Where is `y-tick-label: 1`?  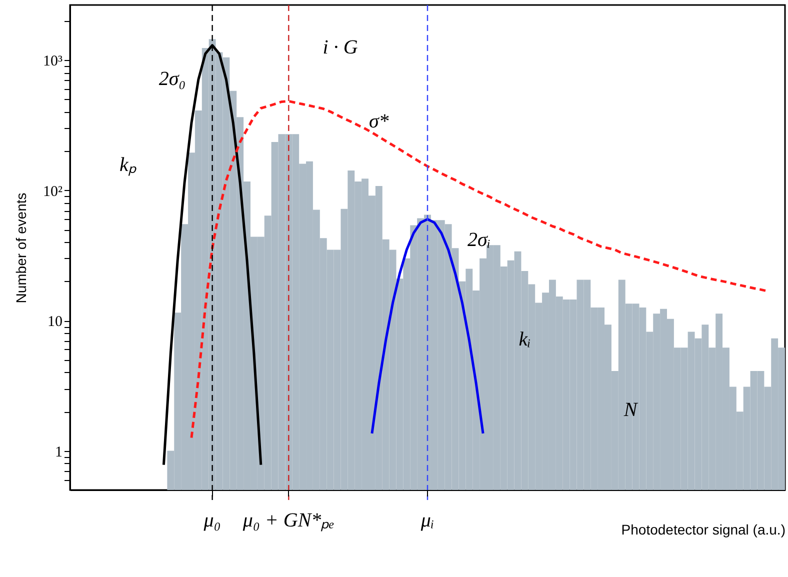
y-tick-label: 1 is located at coordinates (58, 452).